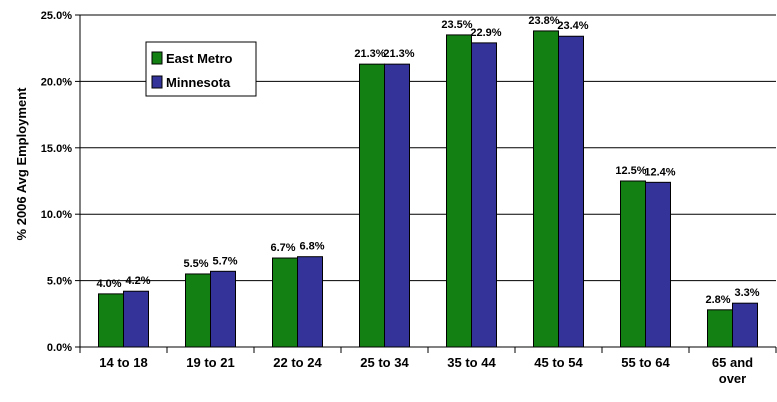 The height and width of the screenshot is (402, 777). I want to click on y-tick-label: 5.0%, so click(59, 282).